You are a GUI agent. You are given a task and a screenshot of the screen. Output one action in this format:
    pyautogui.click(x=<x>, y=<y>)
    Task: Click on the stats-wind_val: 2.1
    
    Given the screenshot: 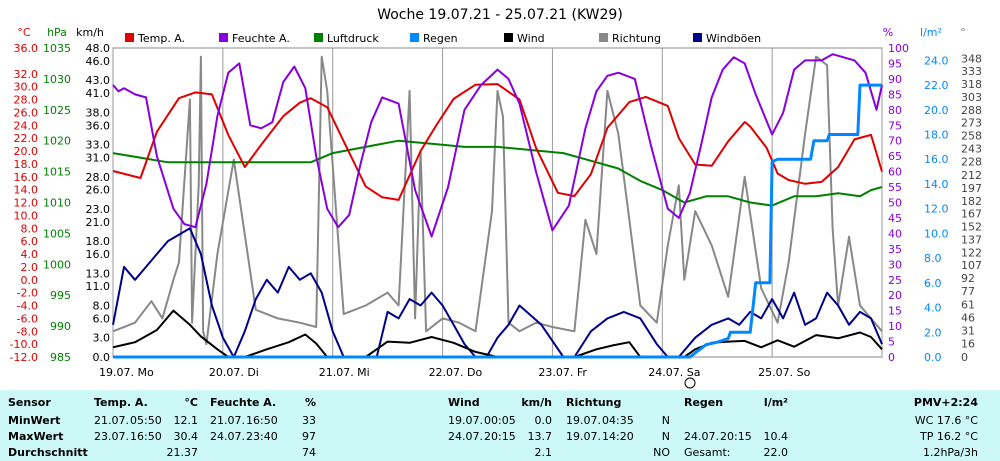 What is the action you would take?
    pyautogui.click(x=543, y=452)
    